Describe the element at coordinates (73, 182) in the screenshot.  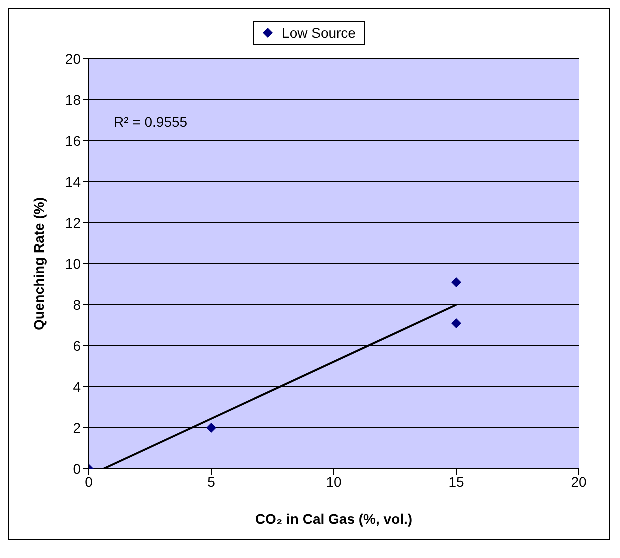
I see `y-tick-label: 14` at that location.